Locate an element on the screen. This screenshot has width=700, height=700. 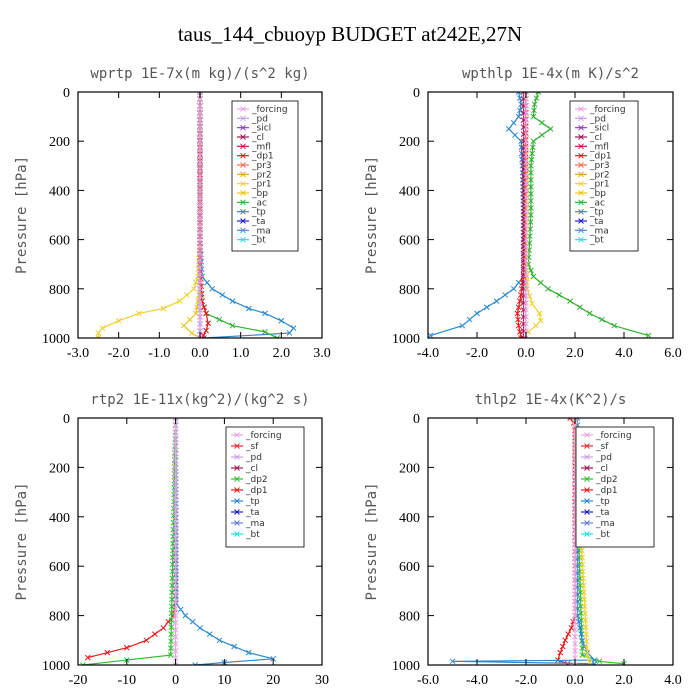
x-tick-label: -6.0 is located at coordinates (428, 680).